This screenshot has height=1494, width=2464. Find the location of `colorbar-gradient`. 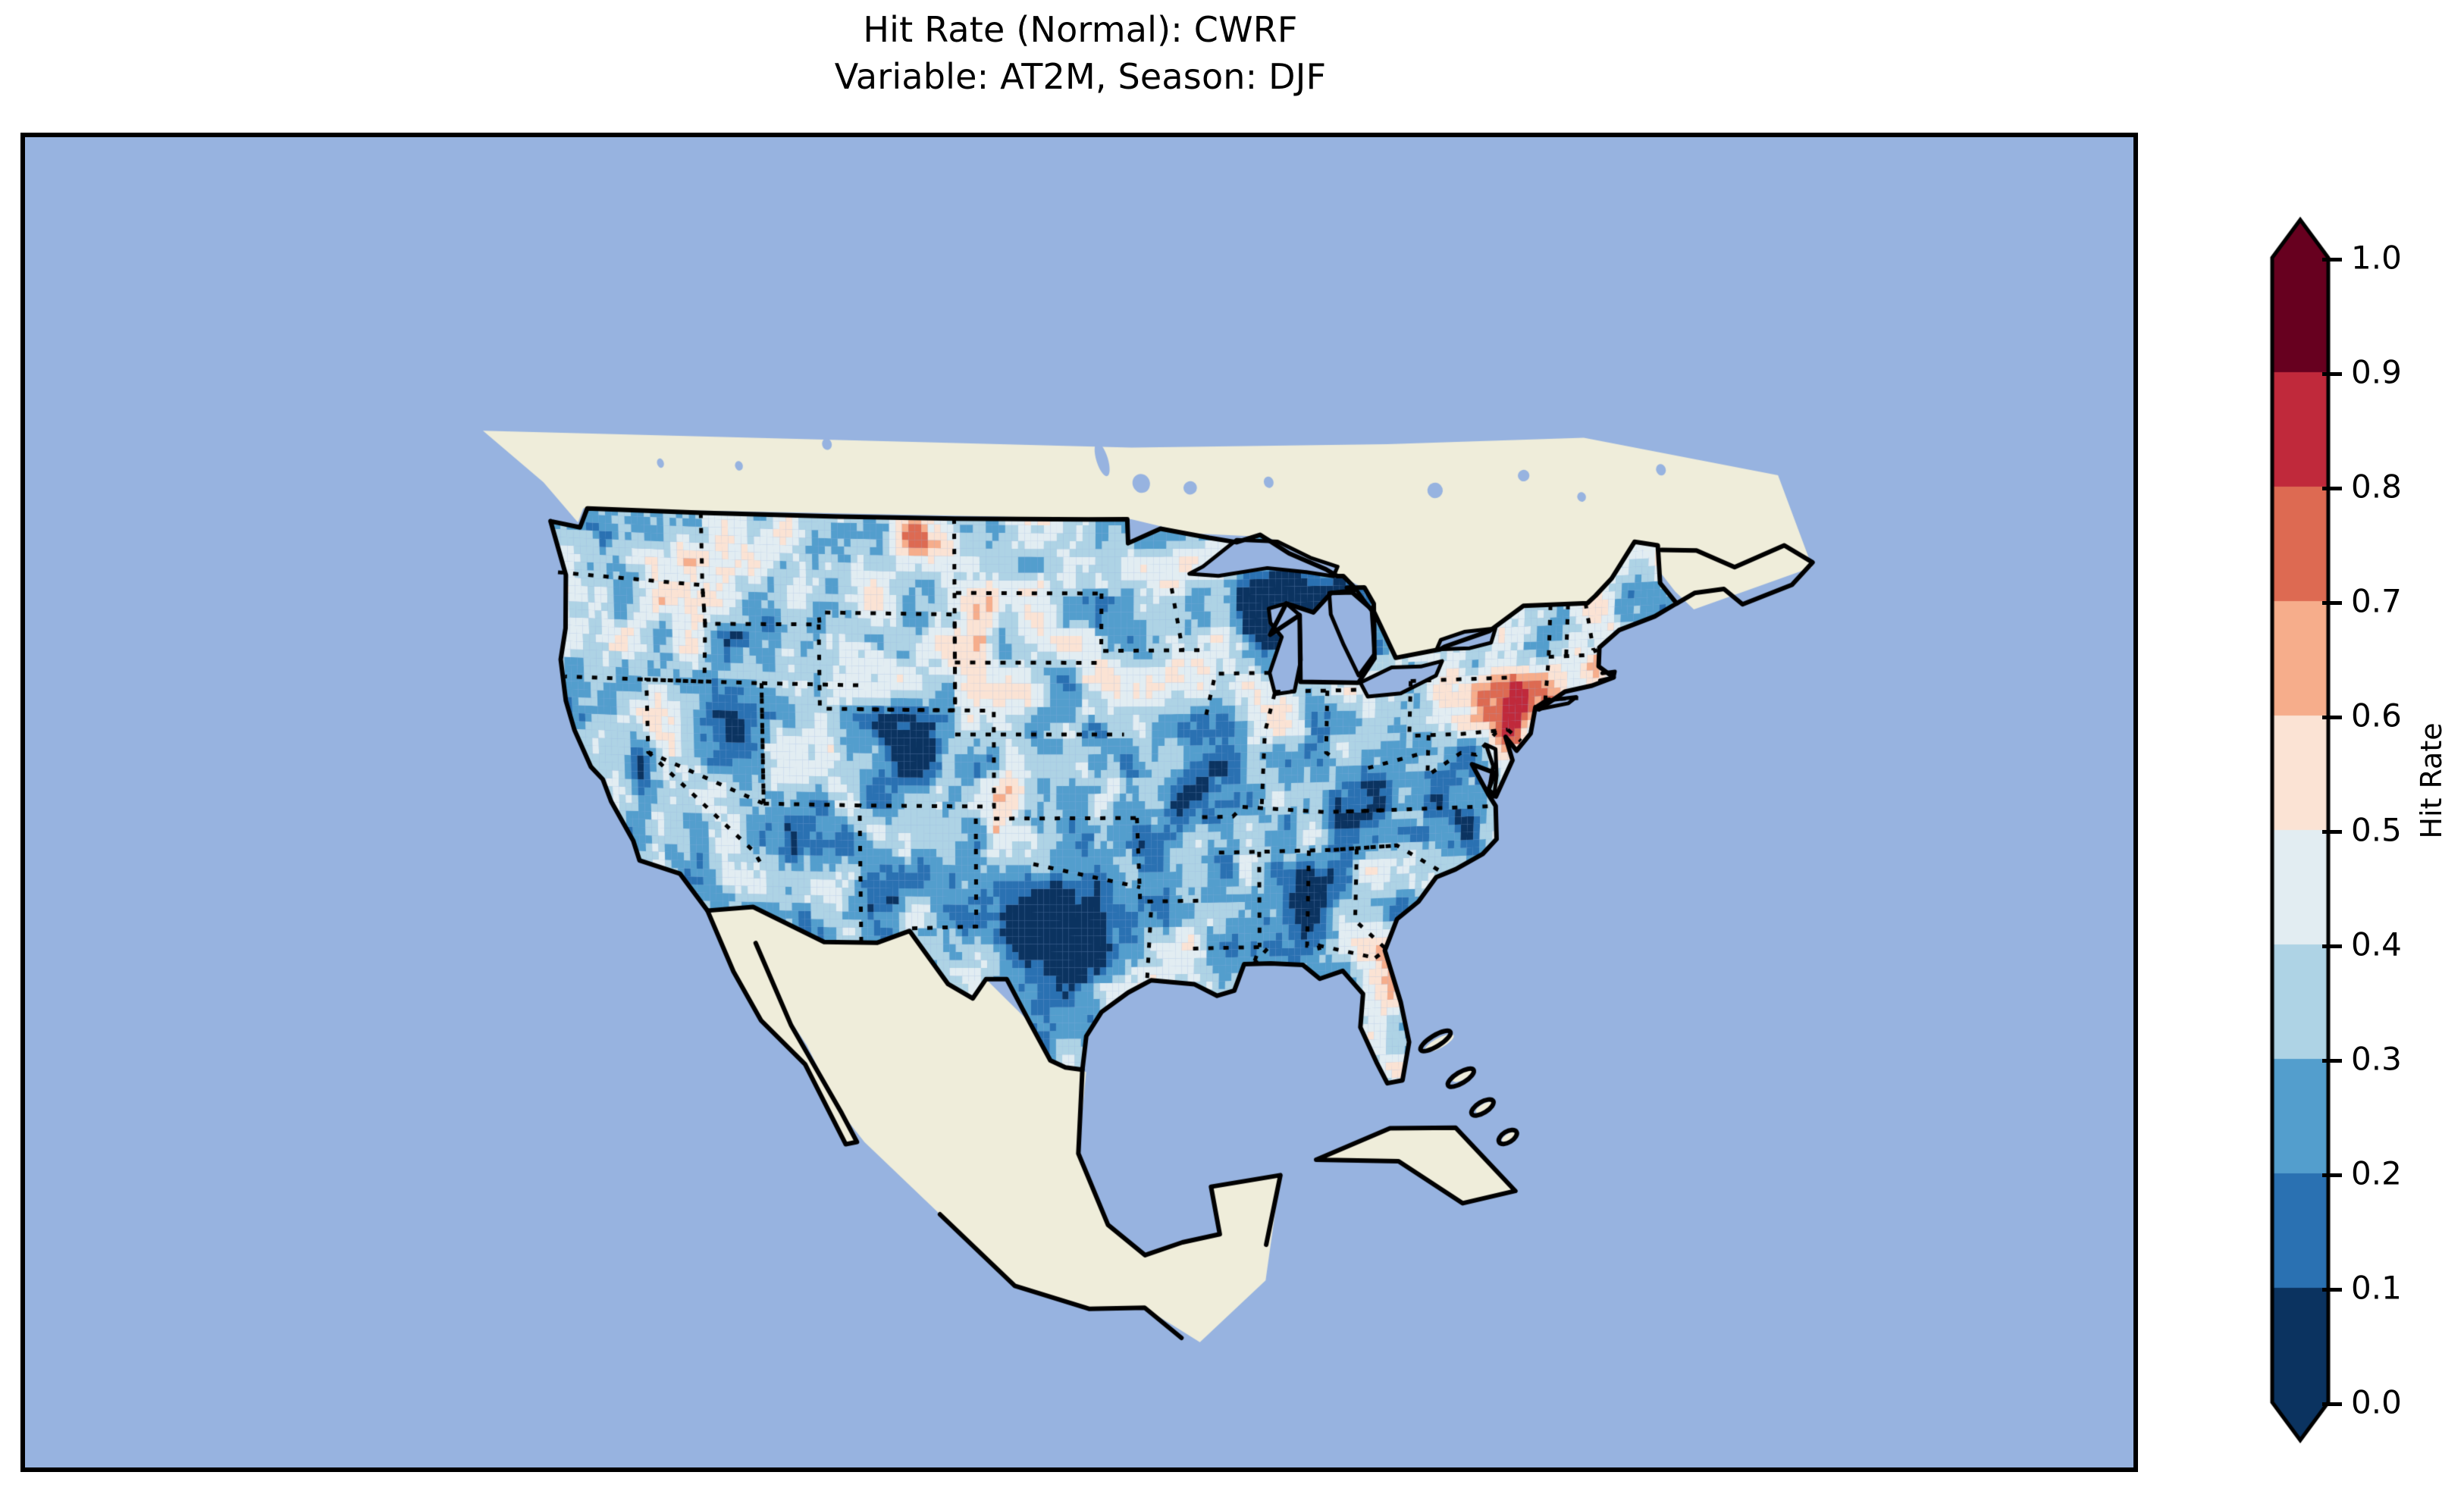

colorbar-gradient is located at coordinates (2317, 781).